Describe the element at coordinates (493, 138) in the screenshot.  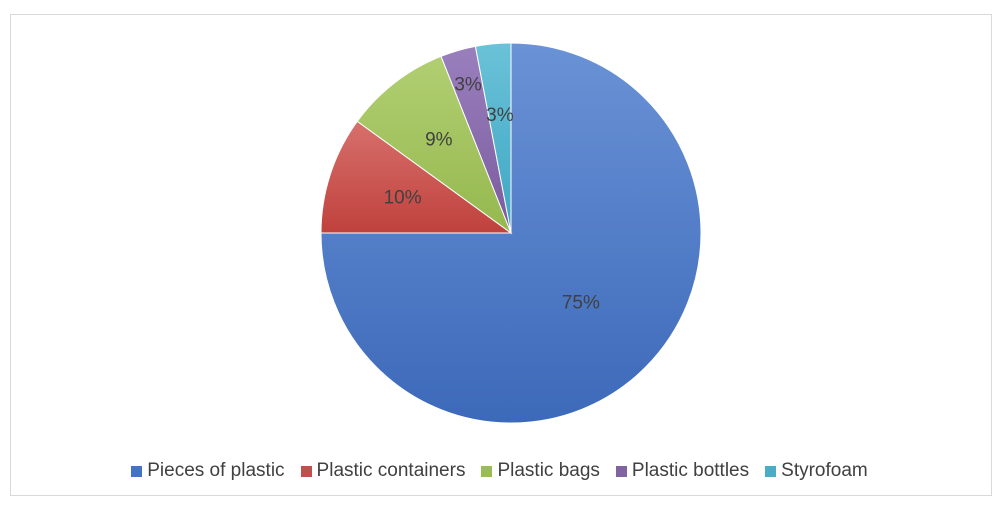
I see `pie-slice-styrofoam` at that location.